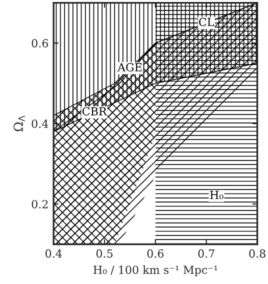 This screenshot has height=284, width=268. I want to click on y-tick-label: 0.4, so click(40, 124).